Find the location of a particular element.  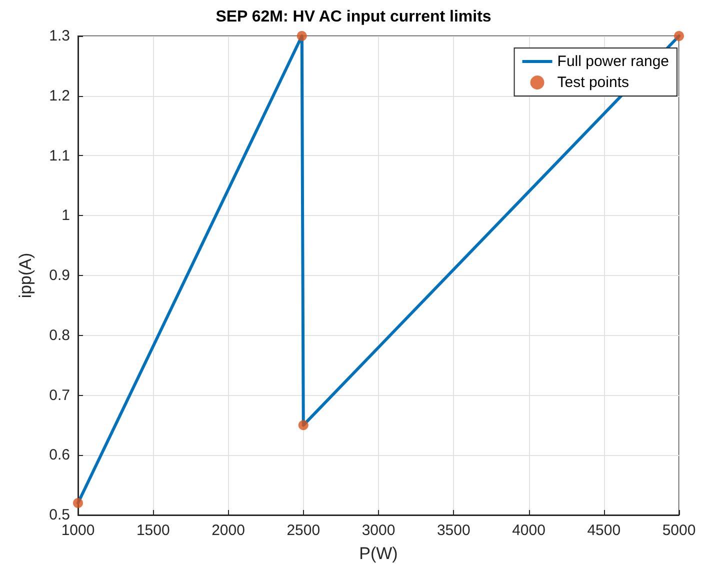

x-tick-label: 2000 is located at coordinates (228, 530).